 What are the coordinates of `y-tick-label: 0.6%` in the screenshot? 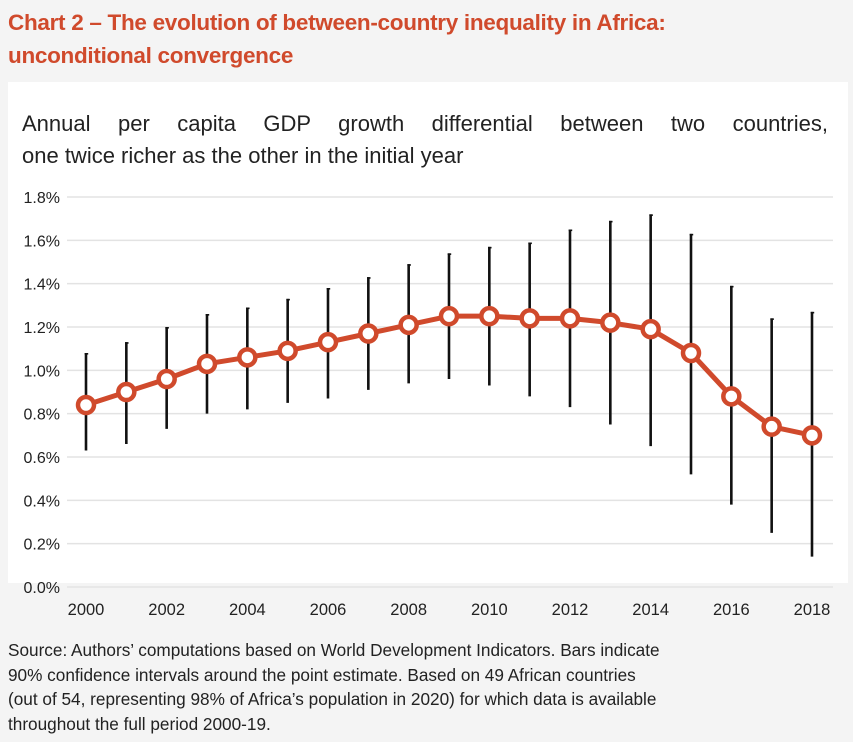 It's located at (42, 458).